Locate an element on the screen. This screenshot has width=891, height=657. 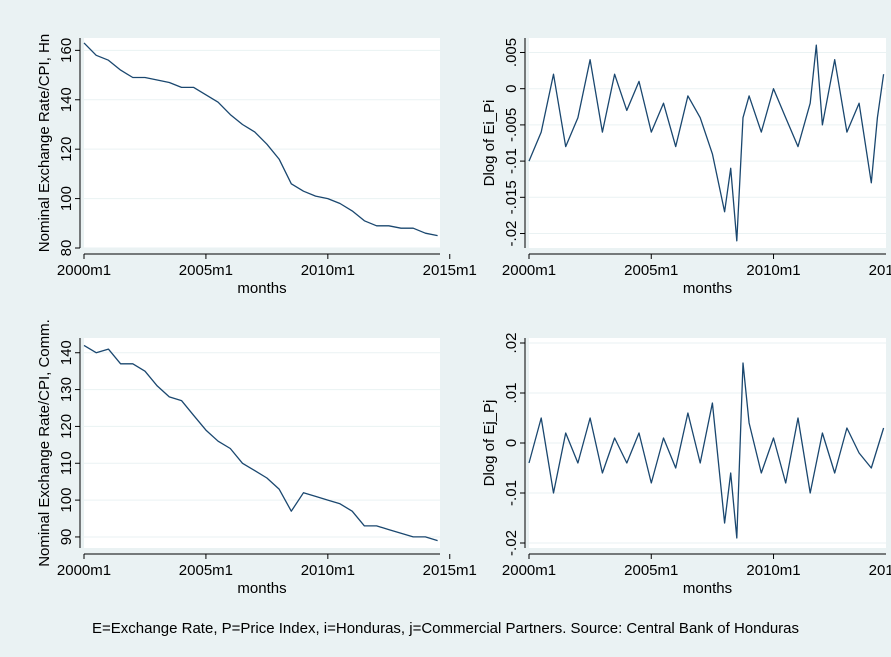
y-tick-label: -.015 is located at coordinates (511, 197).